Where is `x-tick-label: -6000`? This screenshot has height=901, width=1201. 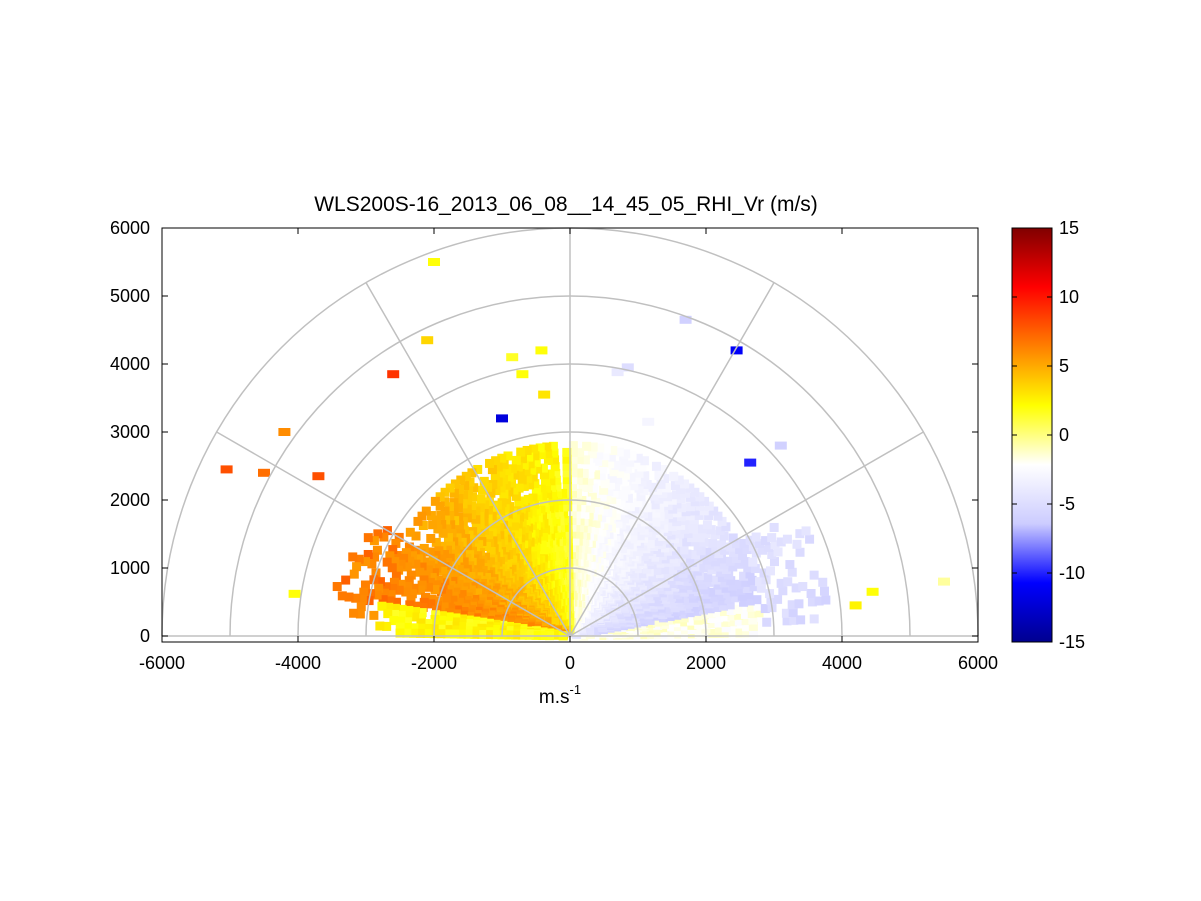 x-tick-label: -6000 is located at coordinates (162, 663).